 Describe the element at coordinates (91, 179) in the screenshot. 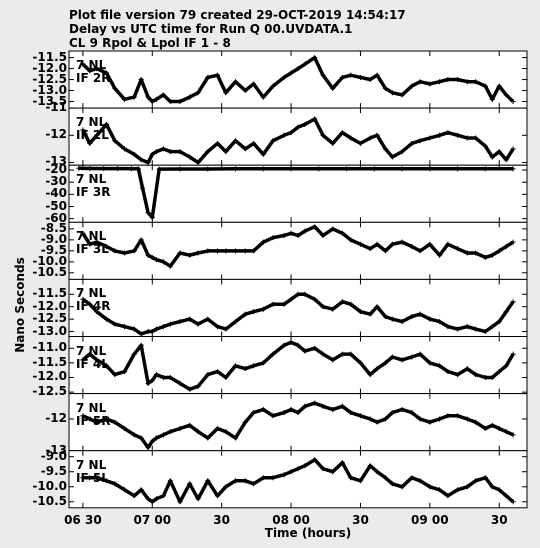

I see `panel-label: 7 NL` at that location.